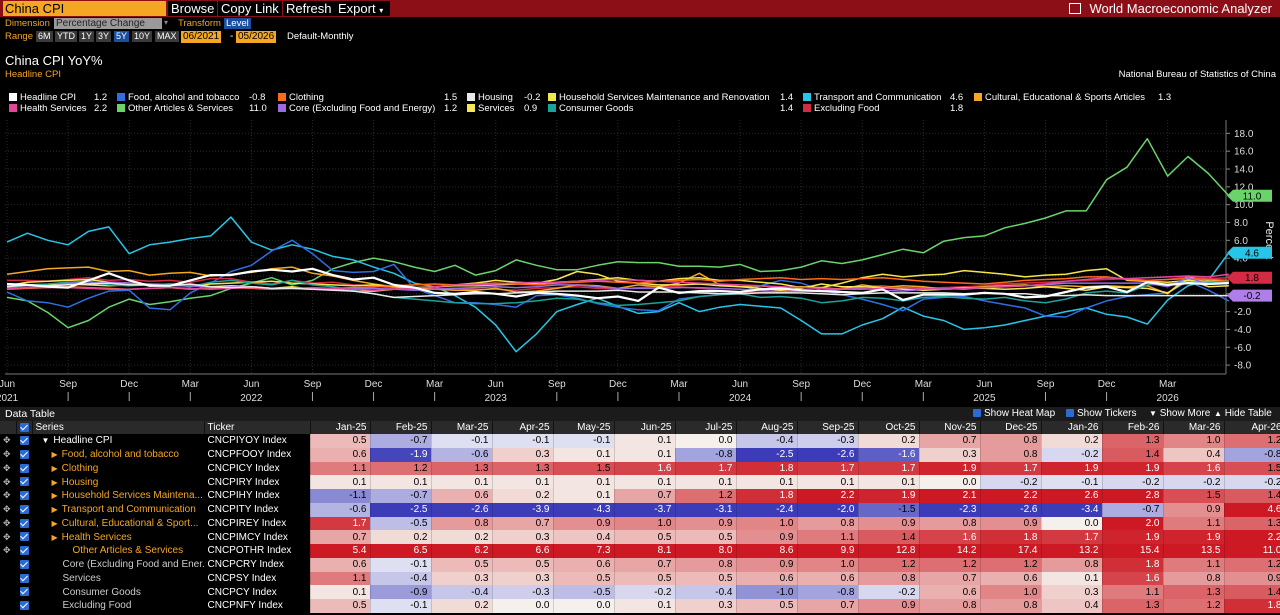  Describe the element at coordinates (502, 108) in the screenshot. I see `legend-item: Services 0.9` at that location.